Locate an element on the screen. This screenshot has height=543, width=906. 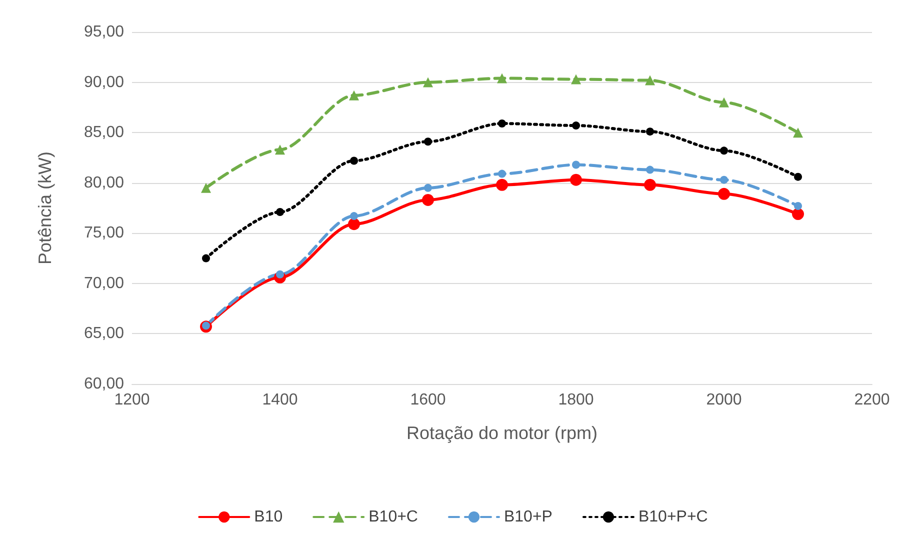
y-tick-label: 90,00 is located at coordinates (104, 82).